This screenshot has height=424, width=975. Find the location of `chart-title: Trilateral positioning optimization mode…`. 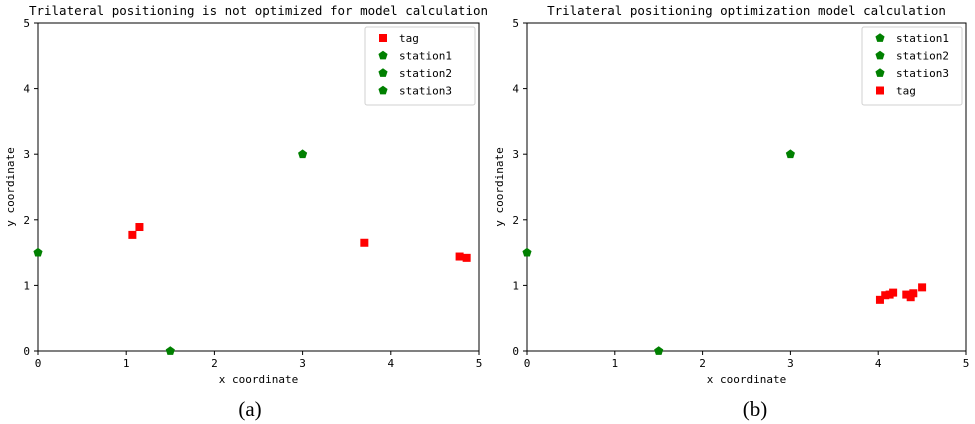

chart-title: Trilateral positioning optimization mode… is located at coordinates (746, 10).